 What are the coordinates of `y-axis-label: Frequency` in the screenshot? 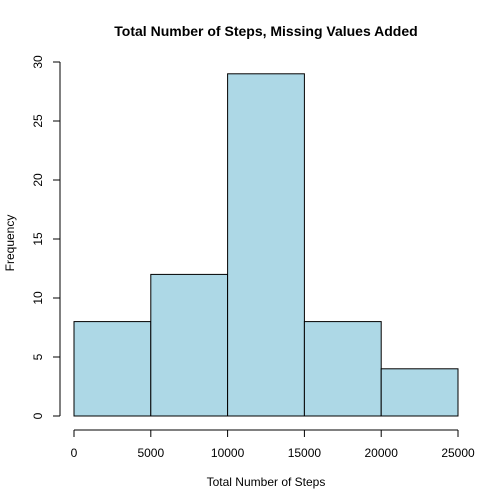 It's located at (10, 243).